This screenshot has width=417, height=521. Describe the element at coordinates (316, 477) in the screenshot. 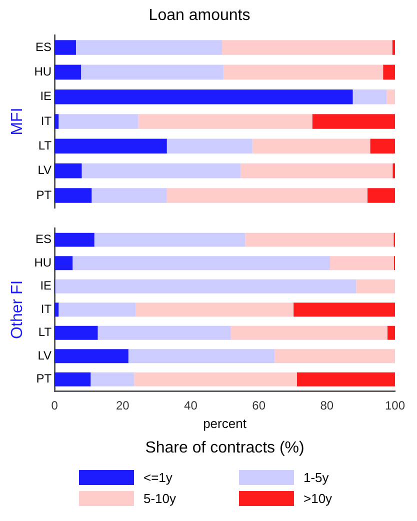

I see `legend-label: 1-5y` at that location.